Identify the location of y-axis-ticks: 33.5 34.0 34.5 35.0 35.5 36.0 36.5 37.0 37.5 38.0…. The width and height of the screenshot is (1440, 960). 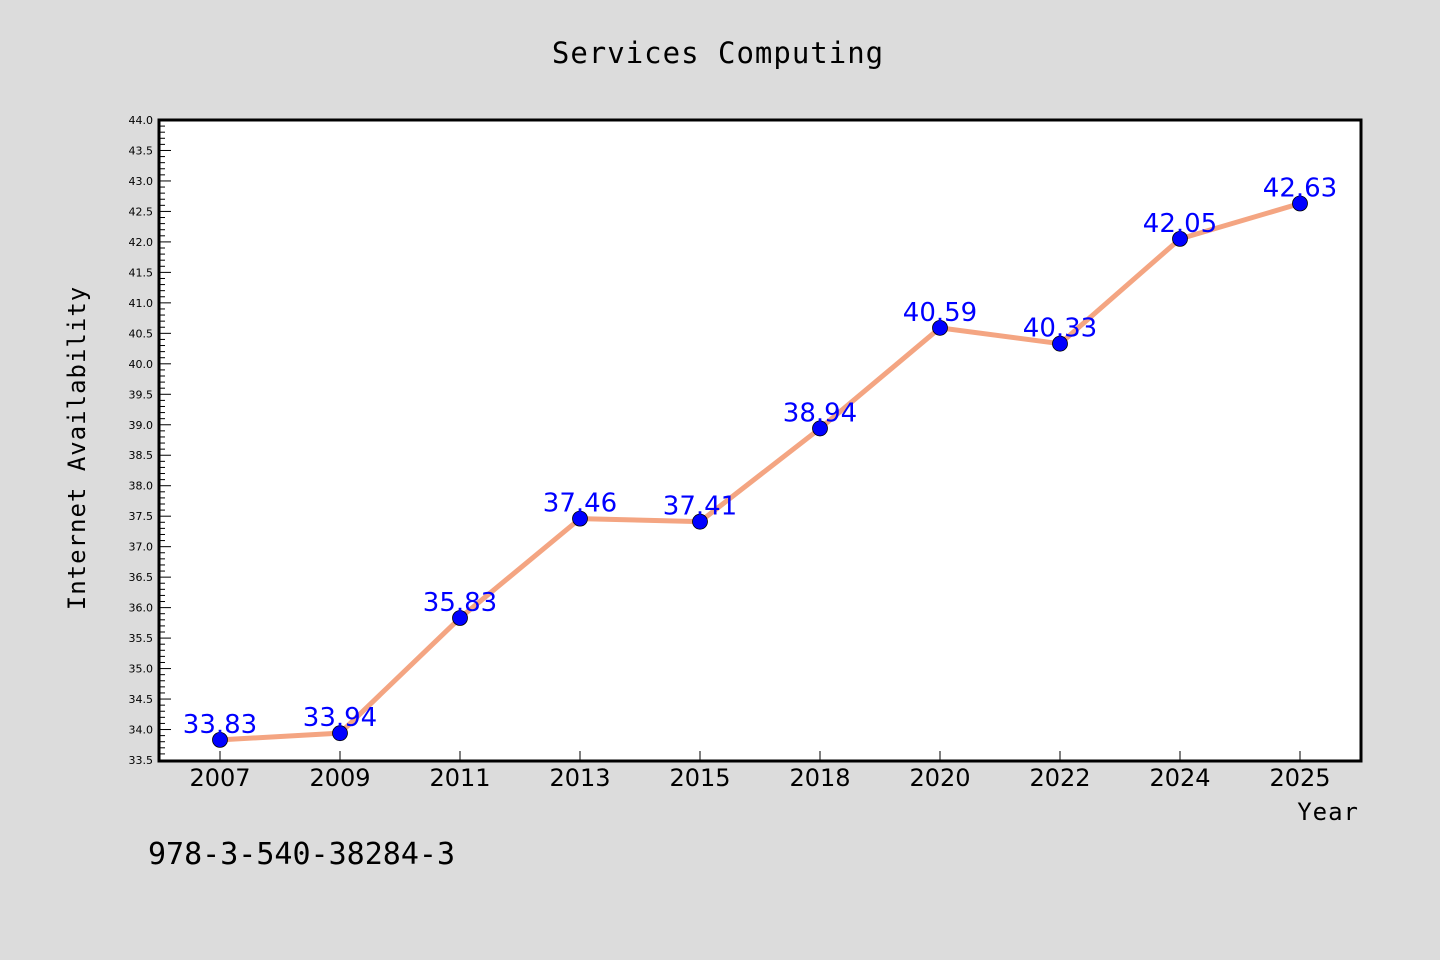
(150, 440).